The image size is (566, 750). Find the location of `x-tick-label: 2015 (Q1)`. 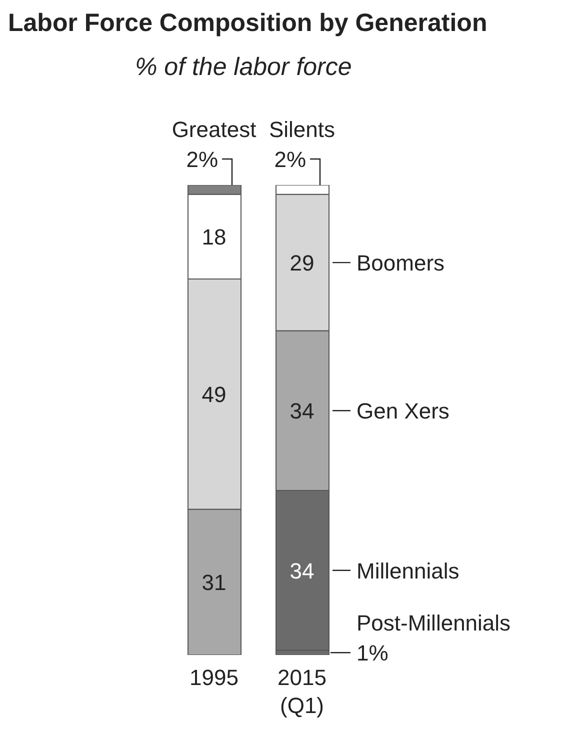

x-tick-label: 2015 (Q1) is located at coordinates (302, 691).